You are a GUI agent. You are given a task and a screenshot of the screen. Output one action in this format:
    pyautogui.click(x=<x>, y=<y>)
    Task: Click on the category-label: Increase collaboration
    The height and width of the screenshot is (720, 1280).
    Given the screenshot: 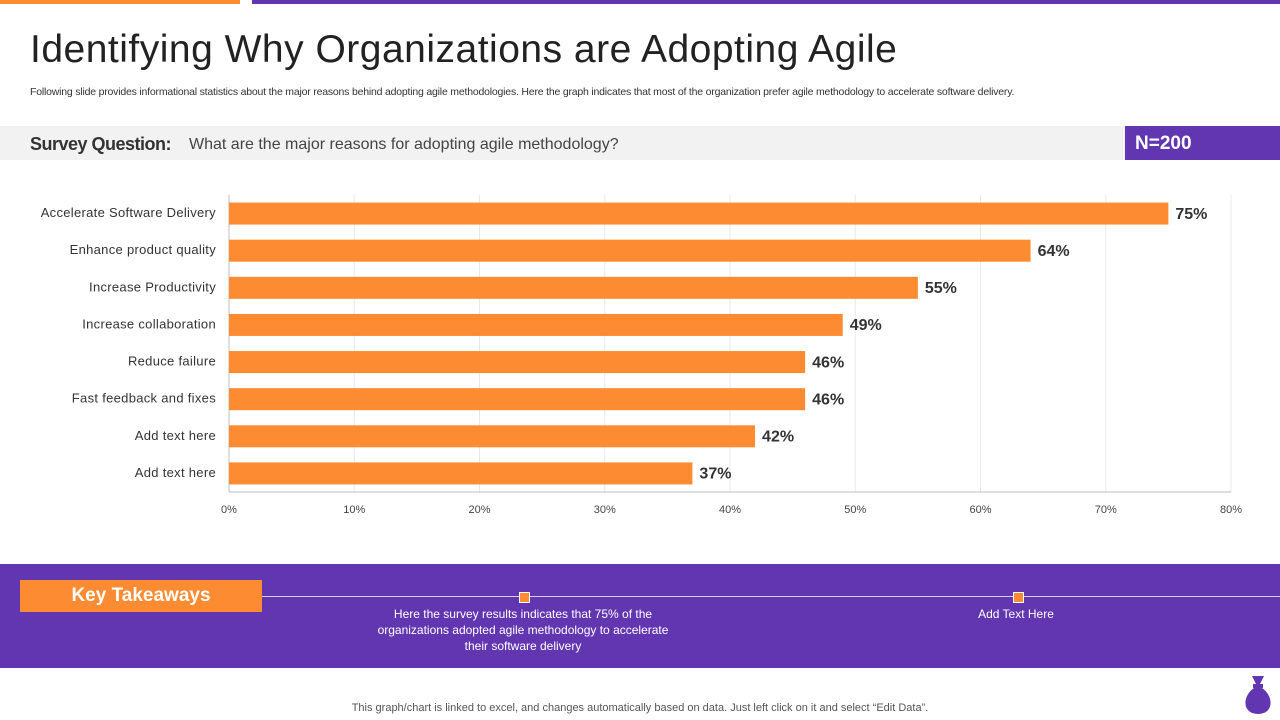 What is the action you would take?
    pyautogui.click(x=149, y=323)
    